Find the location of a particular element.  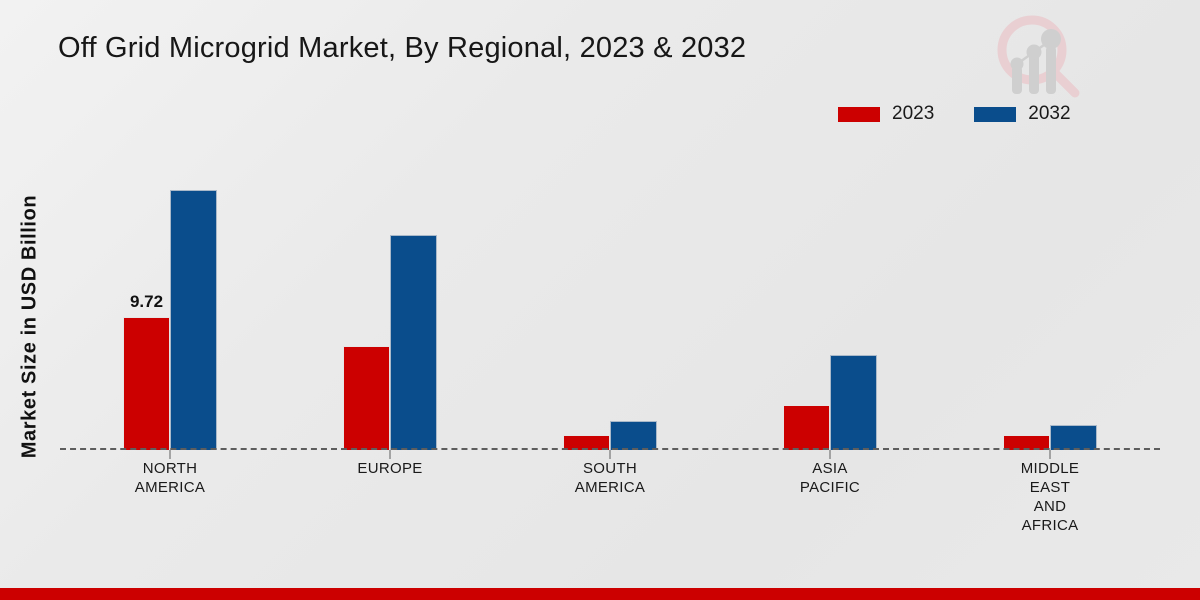

chart-legend: 2023 2032 is located at coordinates (954, 114).